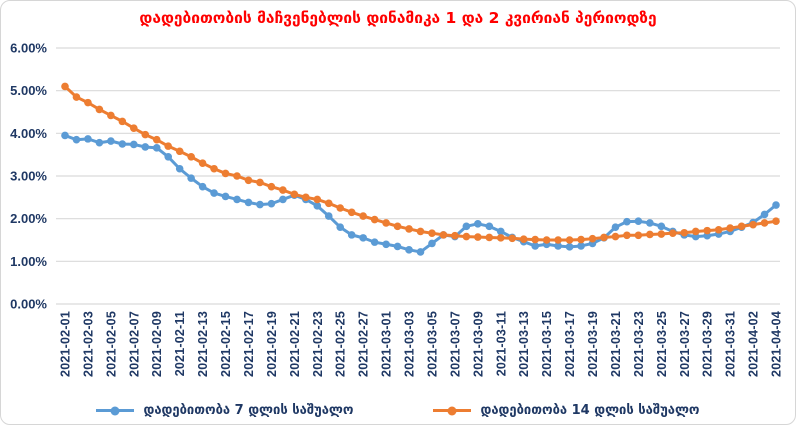  What do you see at coordinates (28, 90) in the screenshot?
I see `y-axis-tick-label: 5.00%` at bounding box center [28, 90].